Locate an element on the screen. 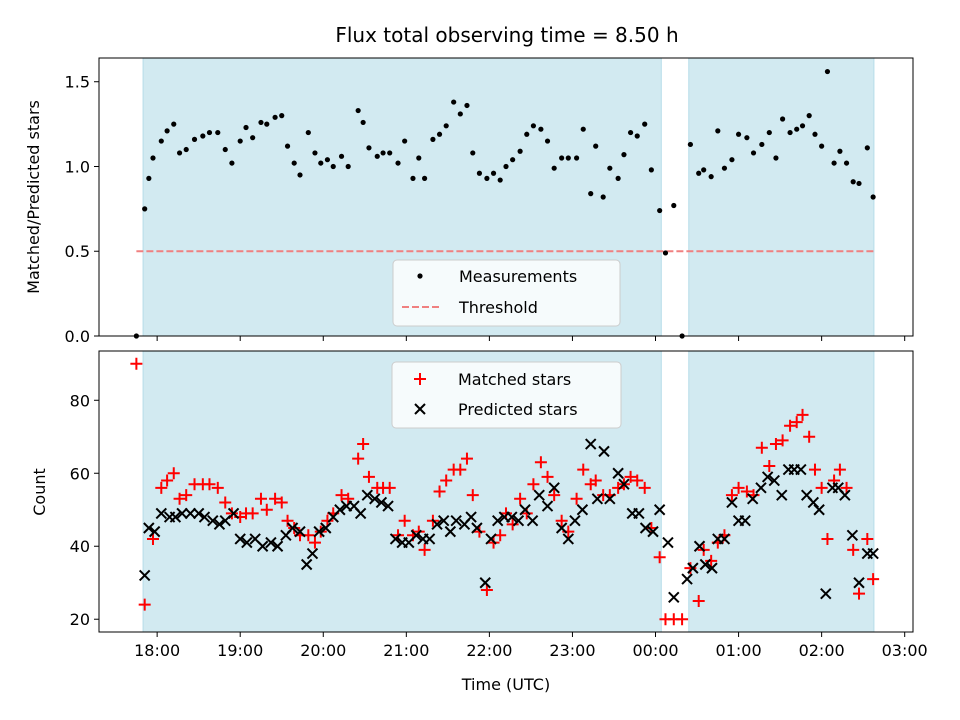 Image resolution: width=960 pixels, height=720 pixels. shaded-interval is located at coordinates (781, 197).